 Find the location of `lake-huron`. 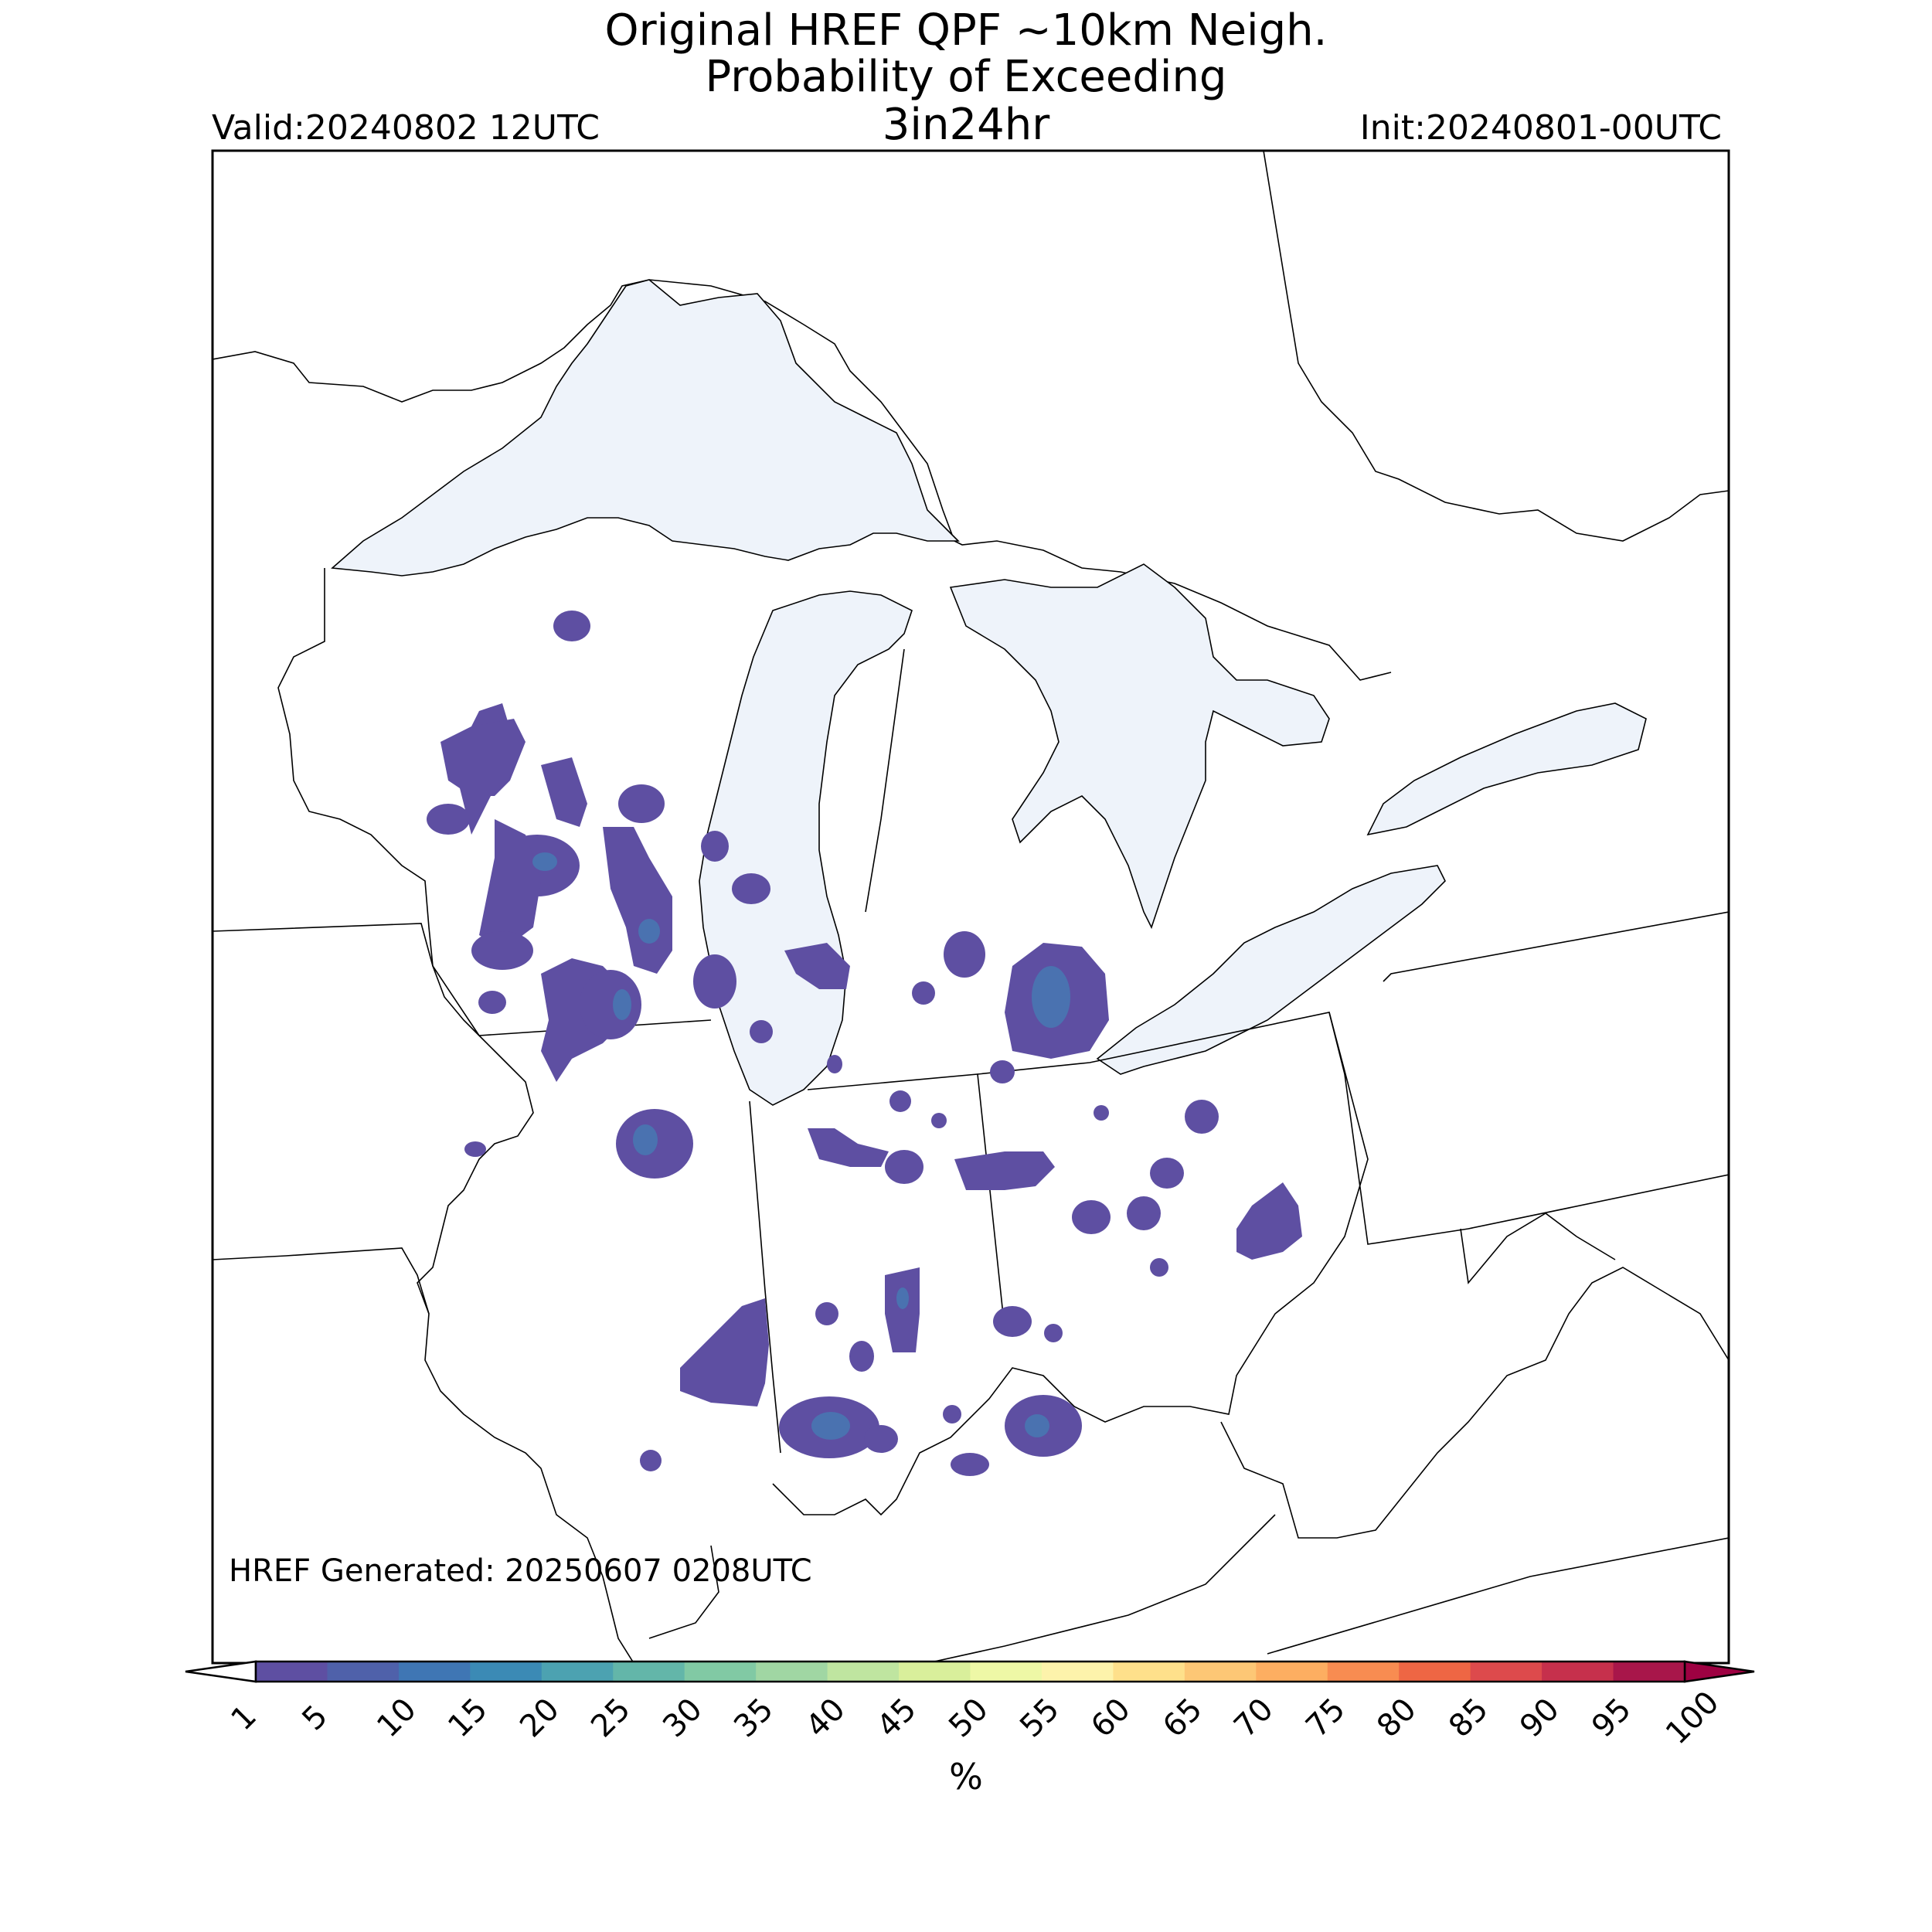

lake-huron is located at coordinates (1140, 747).